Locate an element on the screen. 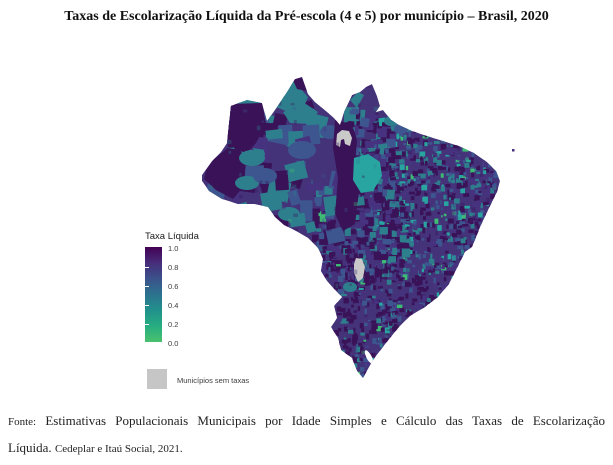 The width and height of the screenshot is (613, 465). legend-gradient-bar is located at coordinates (153, 294).